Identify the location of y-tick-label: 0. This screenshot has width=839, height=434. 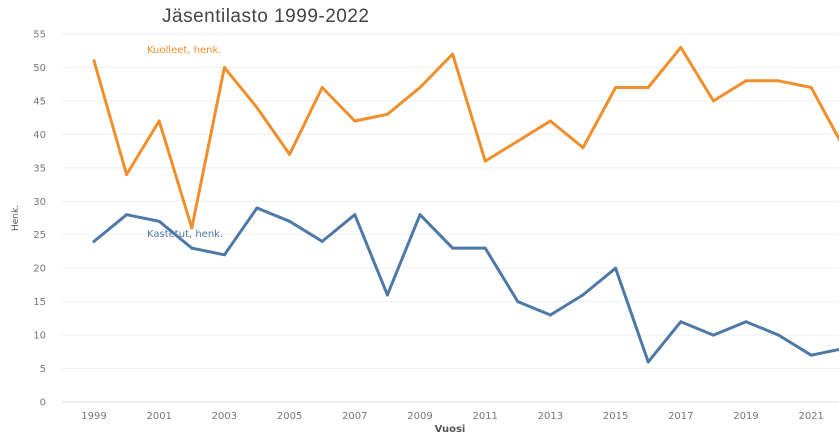
(43, 403).